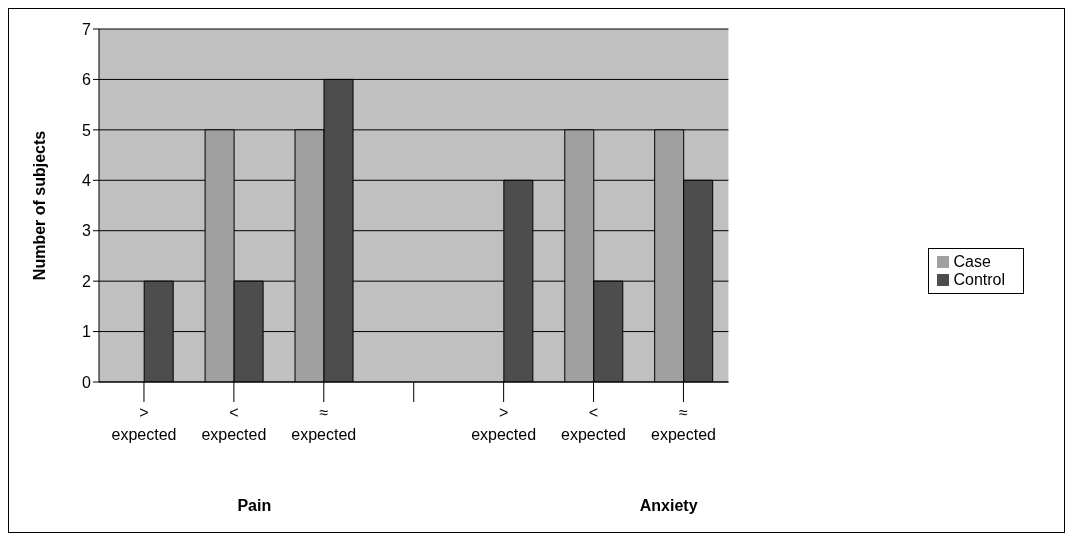  What do you see at coordinates (87, 231) in the screenshot?
I see `y-tick-label: 3` at bounding box center [87, 231].